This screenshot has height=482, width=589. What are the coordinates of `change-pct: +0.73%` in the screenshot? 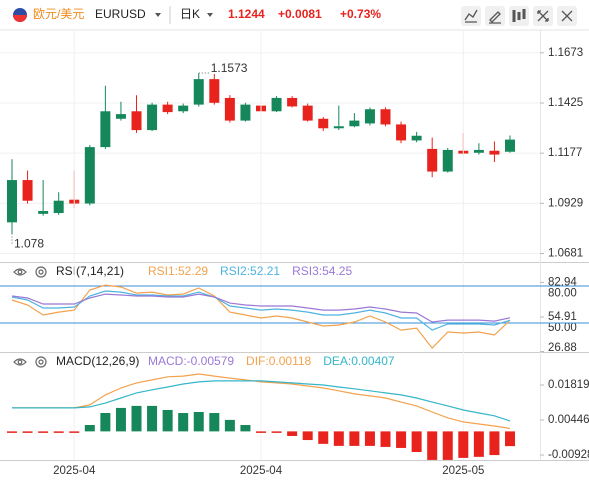 It's located at (360, 14).